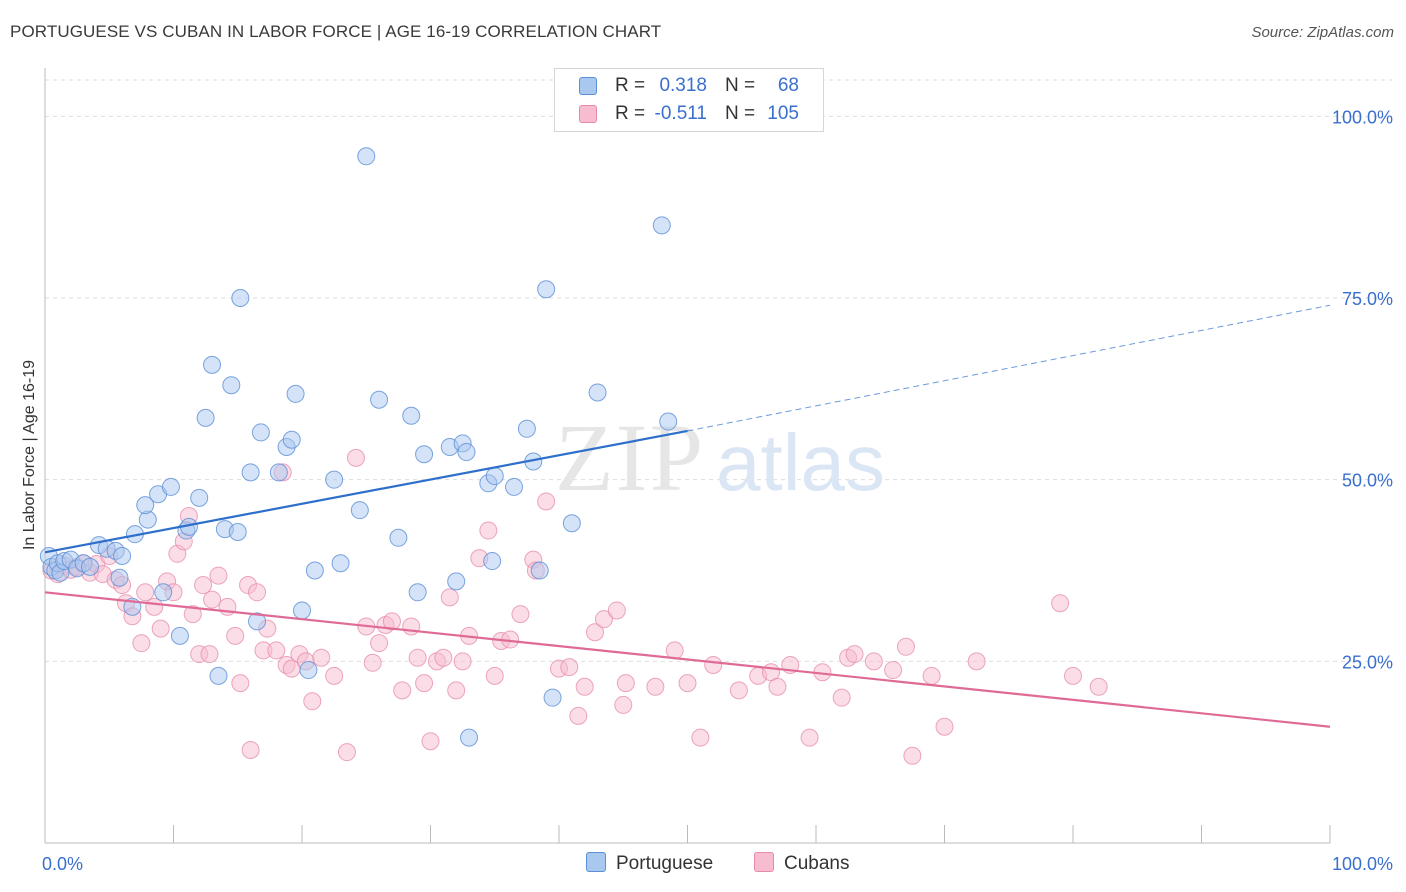 The image size is (1406, 892). Describe the element at coordinates (630, 457) in the screenshot. I see `watermark-zip: ZIP` at that location.